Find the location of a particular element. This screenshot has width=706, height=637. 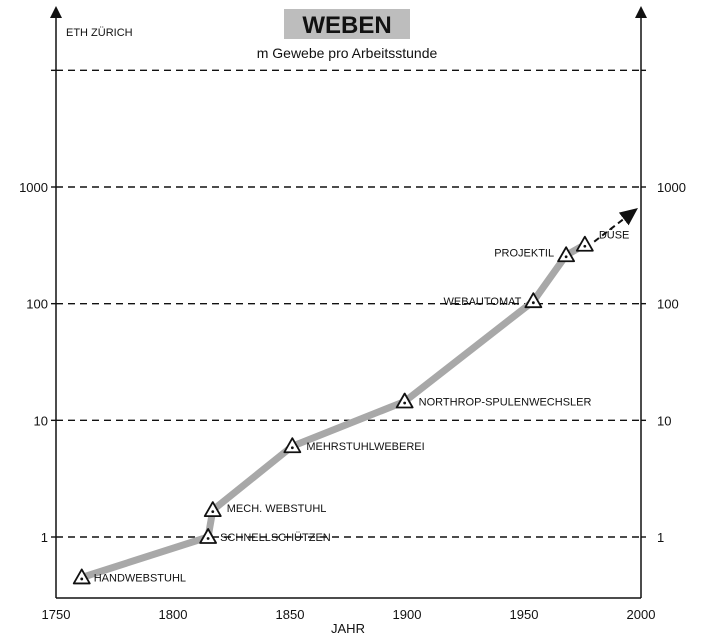

y-tick-label-right: 100 is located at coordinates (668, 304).